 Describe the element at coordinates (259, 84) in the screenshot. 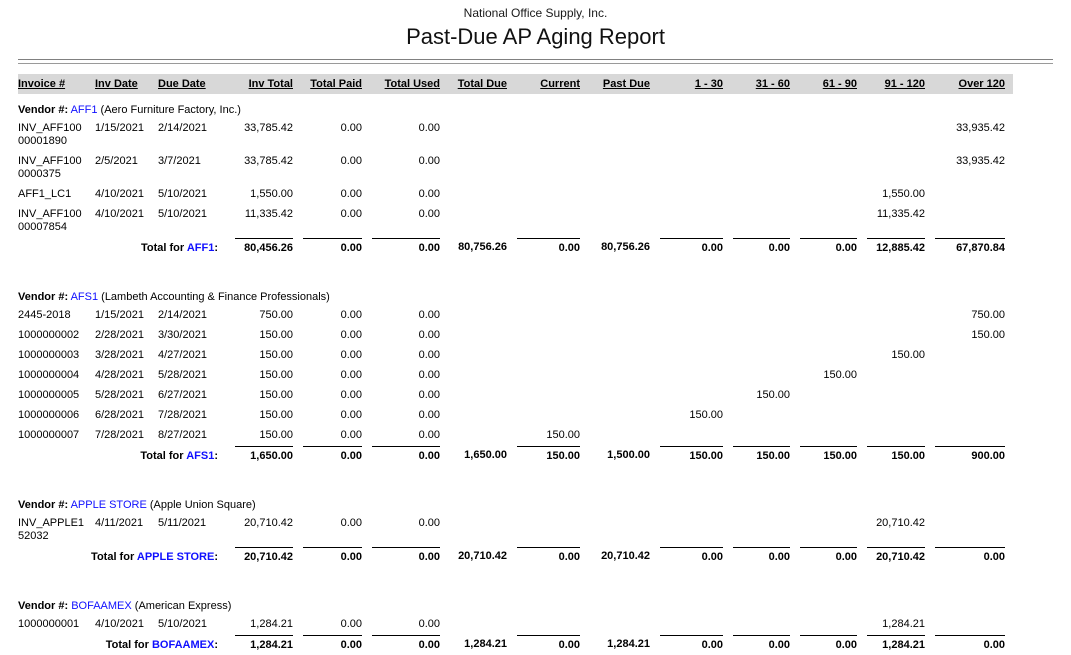

I see `column-header-inv_total: Inv Total` at that location.